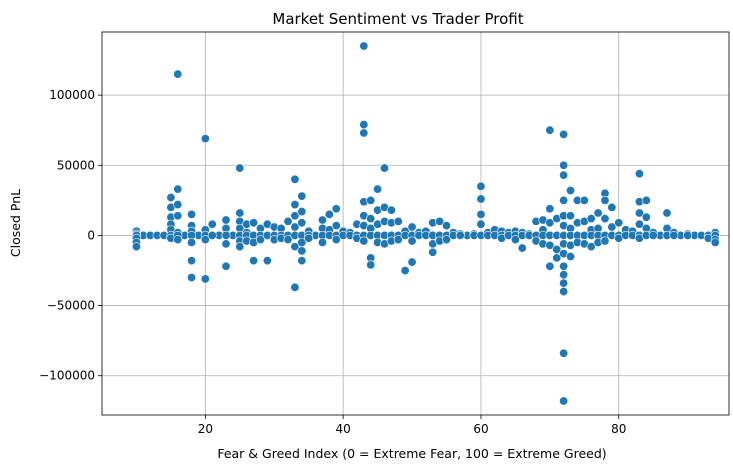 This screenshot has height=470, width=733. Describe the element at coordinates (15, 223) in the screenshot. I see `y-axis-label: Closed PnL` at that location.